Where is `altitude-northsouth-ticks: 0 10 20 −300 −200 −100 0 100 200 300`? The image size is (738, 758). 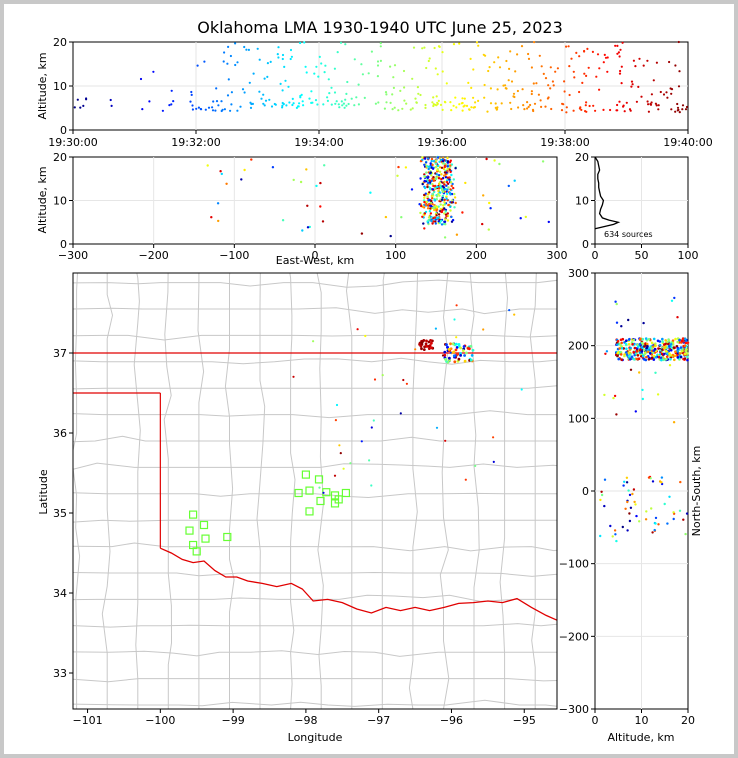
altitude-northsouth-ticks: 0 10 20 −300 −200 −100 0 100 200 300 is located at coordinates (627, 497).